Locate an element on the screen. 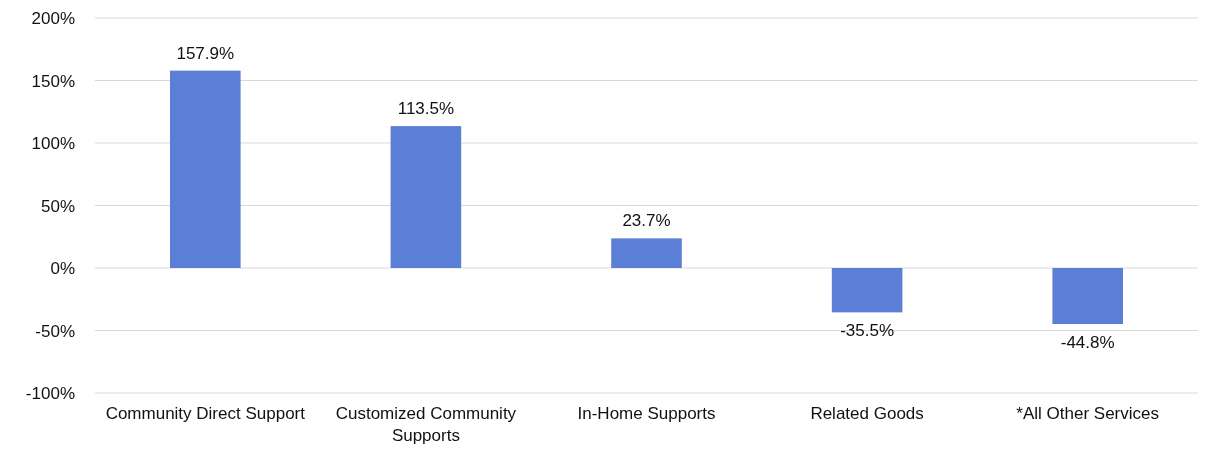  x-tick-label: In-Home Supports is located at coordinates (646, 413).